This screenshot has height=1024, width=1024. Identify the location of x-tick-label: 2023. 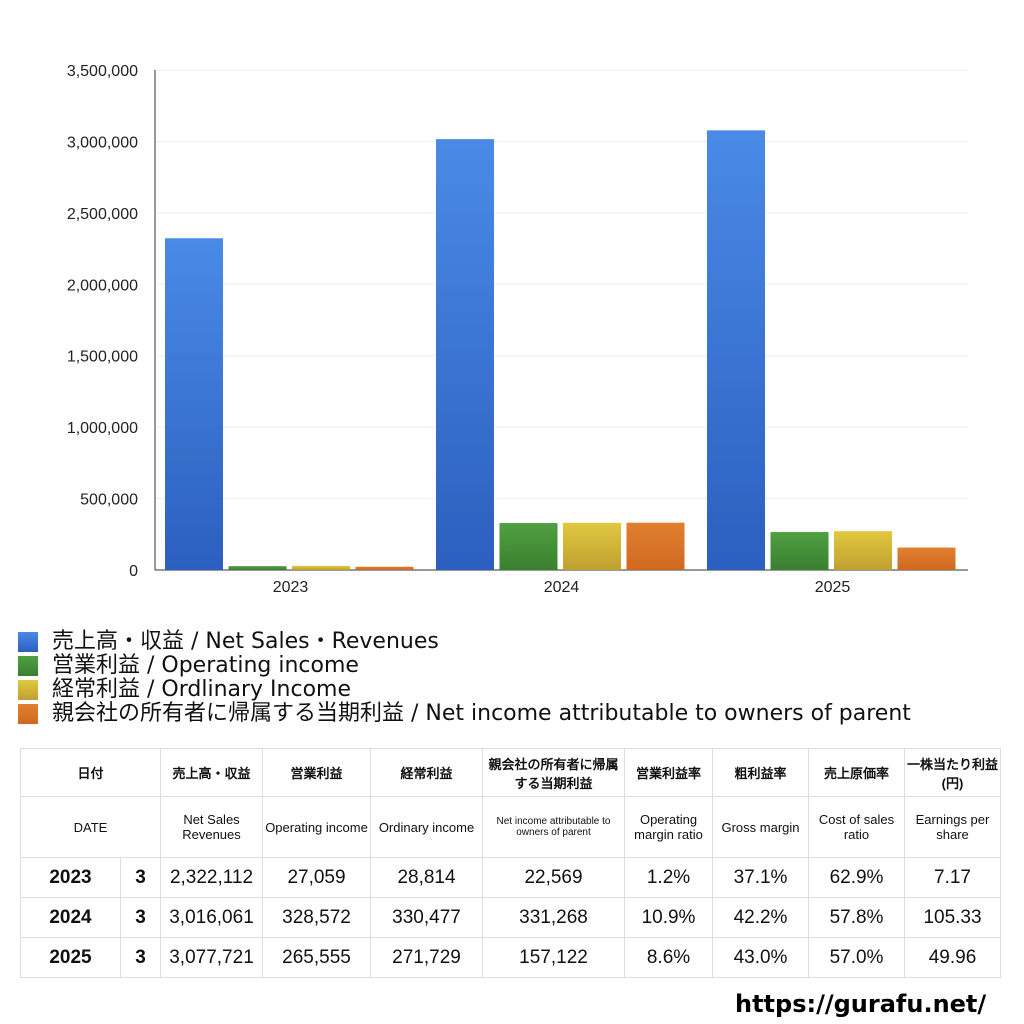
(291, 587).